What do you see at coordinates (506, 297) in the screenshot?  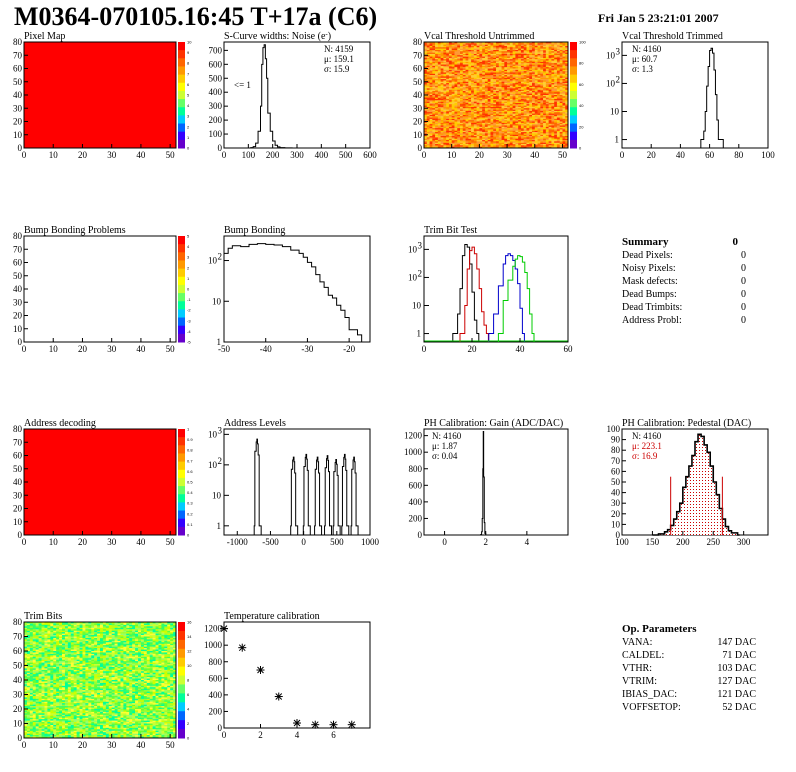 I see `trim-bit-test-hist-series` at bounding box center [506, 297].